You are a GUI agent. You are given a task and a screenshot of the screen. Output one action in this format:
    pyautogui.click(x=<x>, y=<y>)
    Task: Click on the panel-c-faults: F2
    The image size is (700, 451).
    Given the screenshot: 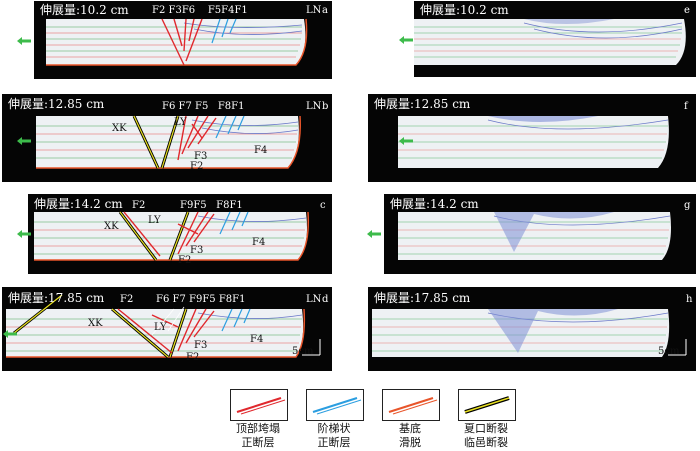 What is the action you would take?
    pyautogui.click(x=138, y=206)
    